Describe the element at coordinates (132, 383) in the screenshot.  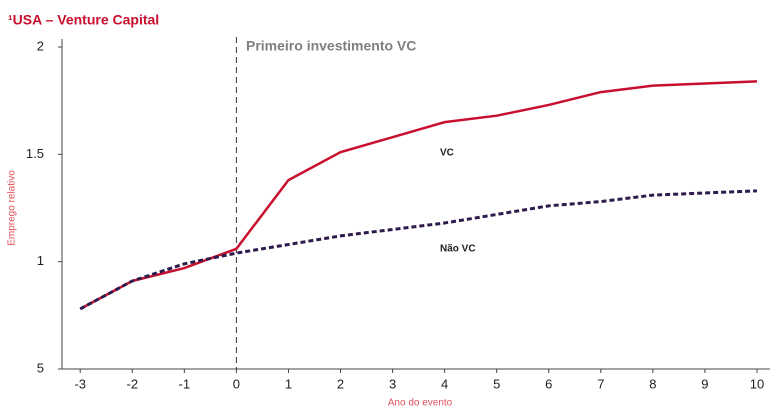
I see `x-tick-label: -2` at that location.